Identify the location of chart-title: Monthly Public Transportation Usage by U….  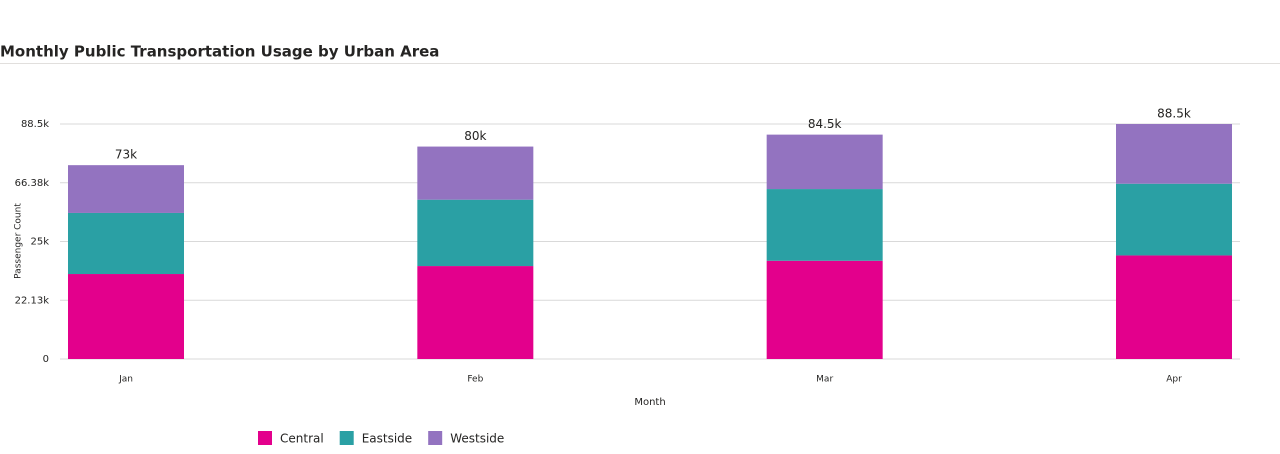
(219, 52).